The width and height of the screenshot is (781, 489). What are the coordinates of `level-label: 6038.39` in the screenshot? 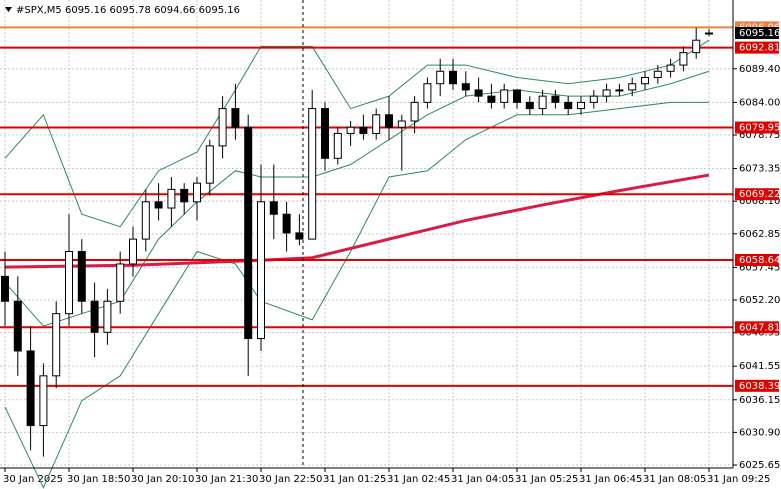 It's located at (759, 386).